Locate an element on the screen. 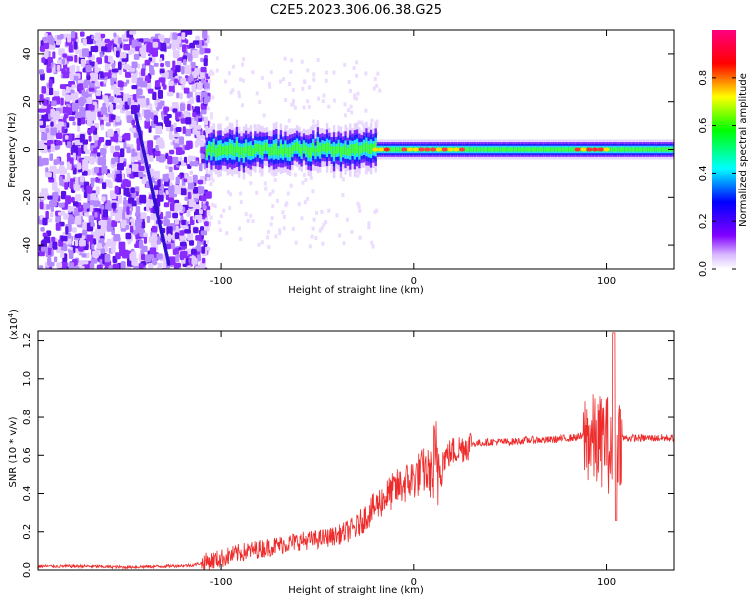  colorbar-gradient is located at coordinates (724, 149).